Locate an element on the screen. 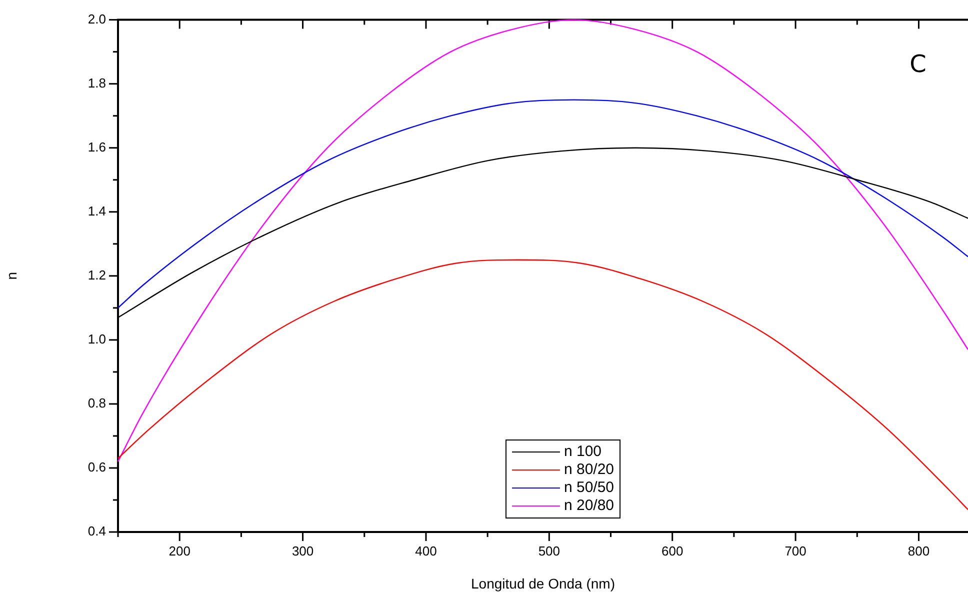  y-tick-label: 0.8 is located at coordinates (97, 403).